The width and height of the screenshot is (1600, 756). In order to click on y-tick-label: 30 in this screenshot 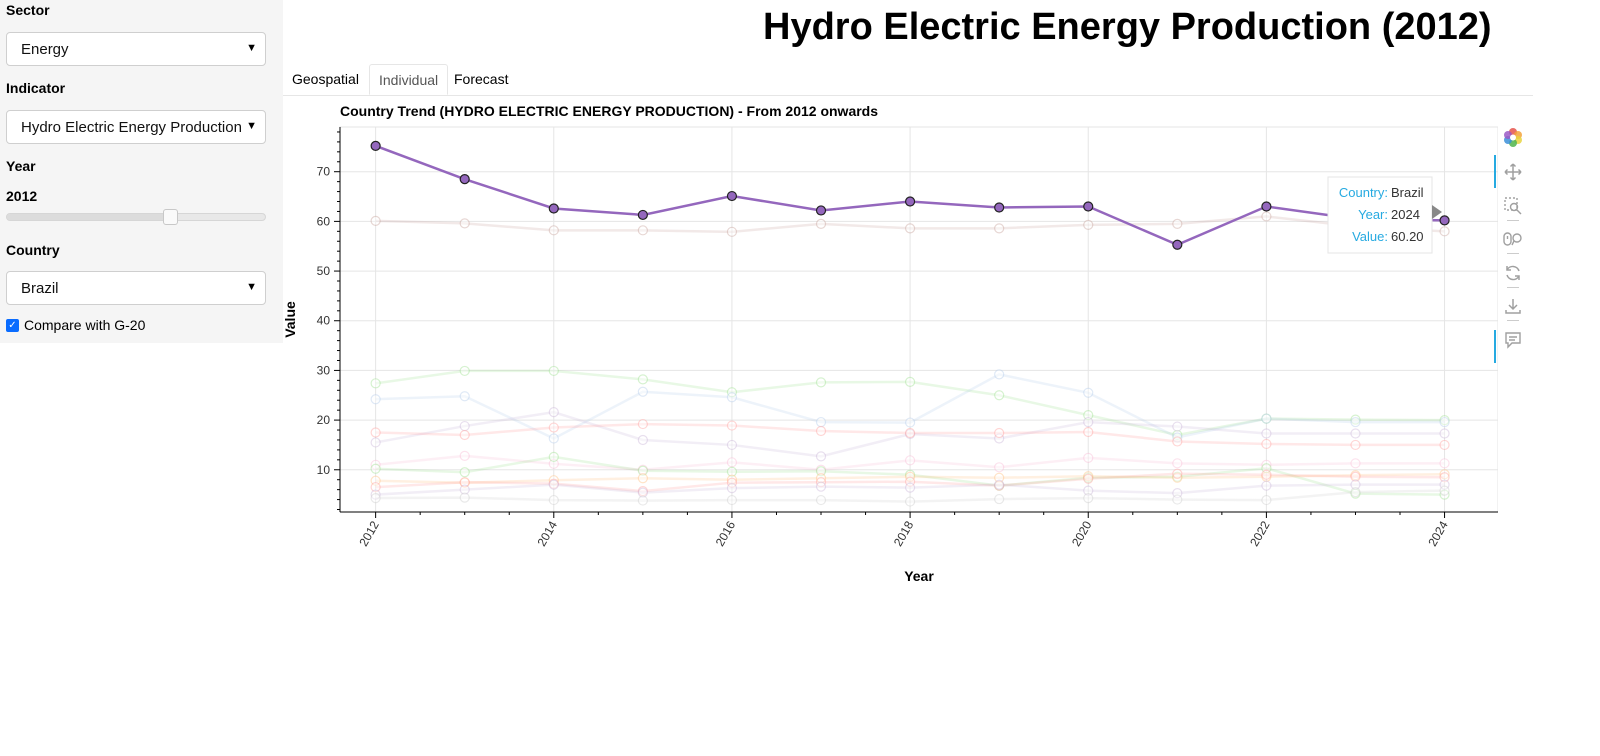, I will do `click(324, 370)`.